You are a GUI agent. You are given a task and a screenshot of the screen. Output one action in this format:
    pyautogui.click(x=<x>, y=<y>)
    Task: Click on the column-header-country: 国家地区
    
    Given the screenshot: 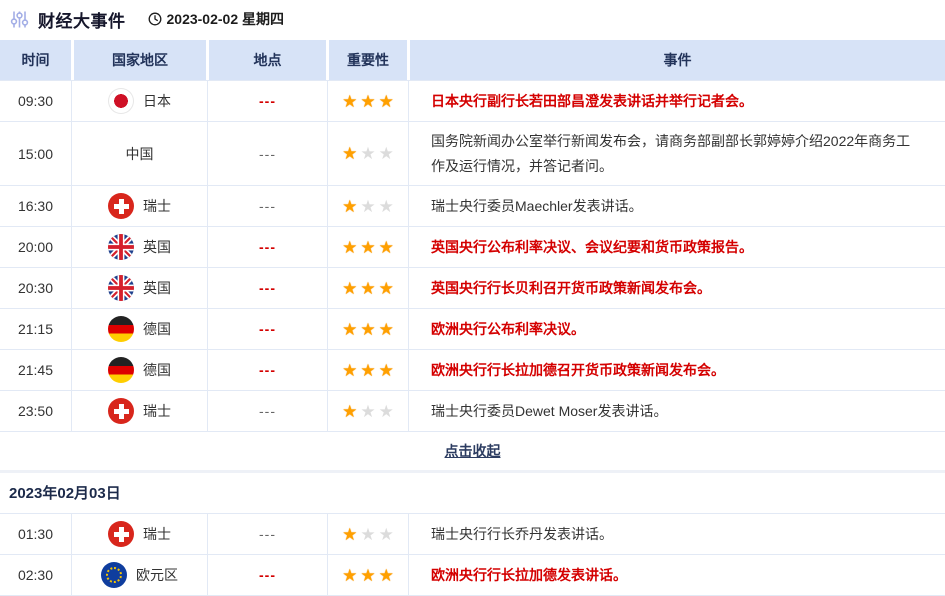 What is the action you would take?
    pyautogui.click(x=140, y=60)
    